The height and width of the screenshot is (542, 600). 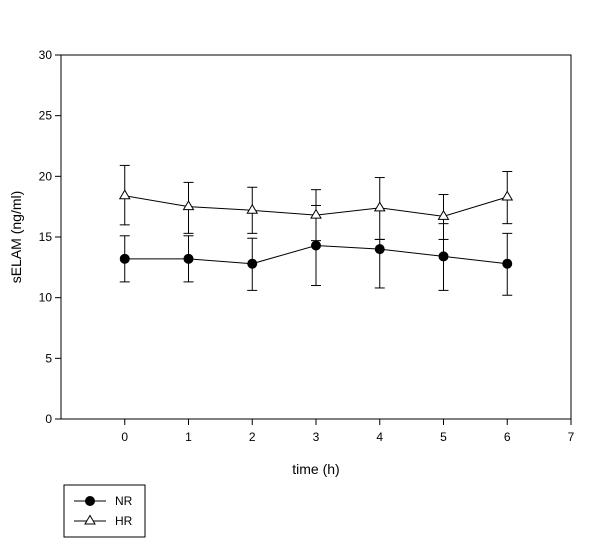 What do you see at coordinates (90, 501) in the screenshot?
I see `legend-nr-marker` at bounding box center [90, 501].